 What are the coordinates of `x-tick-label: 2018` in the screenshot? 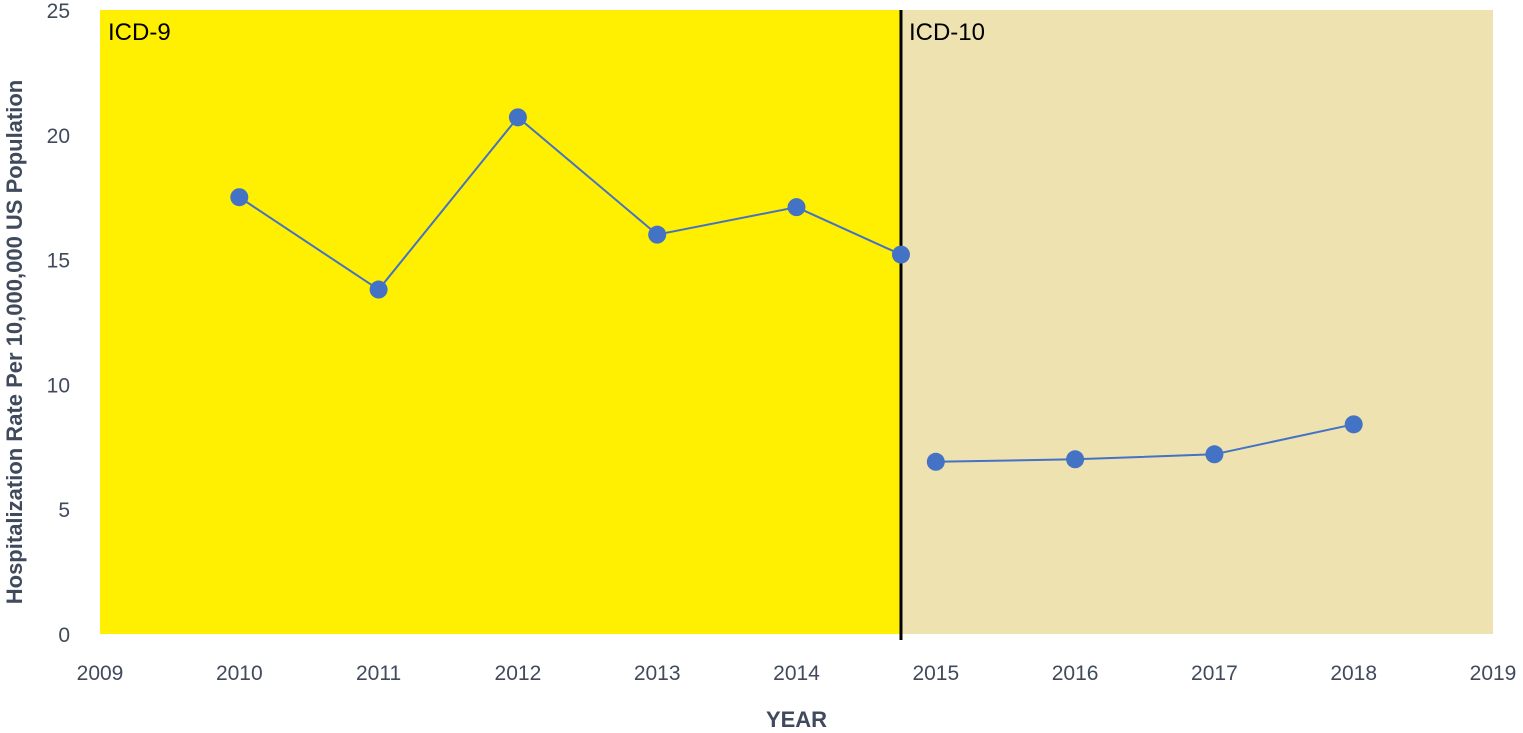 It's located at (1353, 673).